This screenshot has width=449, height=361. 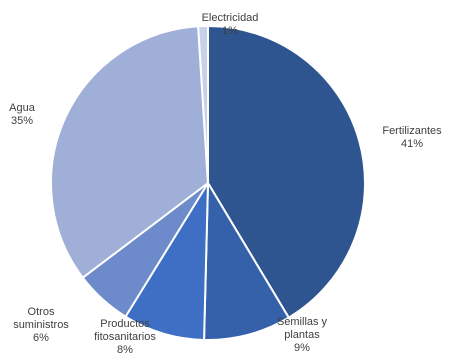 I want to click on data-label-fertilizantes: Fertilizantes 41%, so click(x=412, y=137).